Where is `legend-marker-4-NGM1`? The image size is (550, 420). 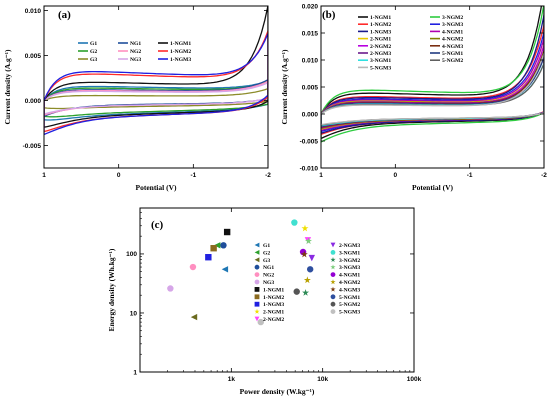 legend-marker-4-NGM1 is located at coordinates (333, 274).